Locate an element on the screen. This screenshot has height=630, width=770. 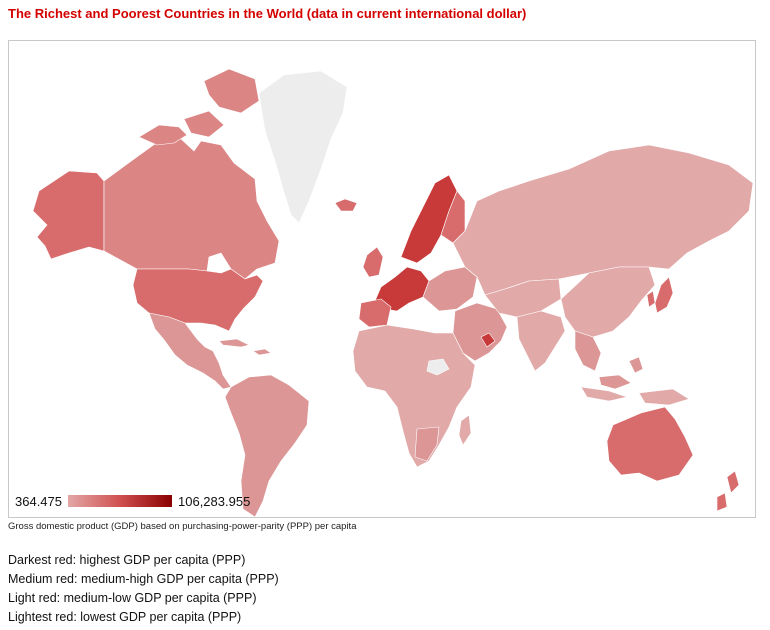
region-new-zealand is located at coordinates (728, 491).